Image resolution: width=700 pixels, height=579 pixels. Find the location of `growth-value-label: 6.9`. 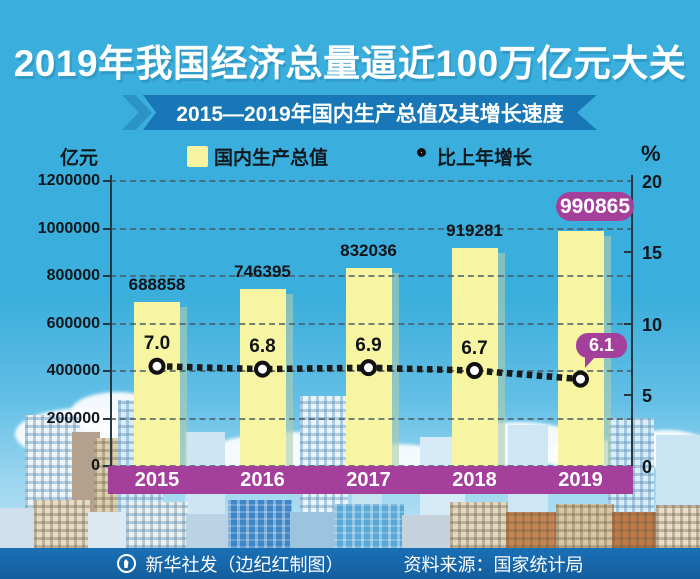

growth-value-label: 6.9 is located at coordinates (368, 345).